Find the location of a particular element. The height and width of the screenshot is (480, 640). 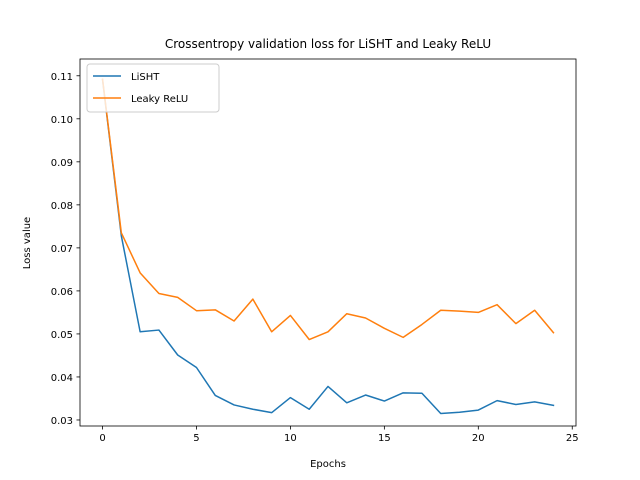

legend-label-1: Leaky ReLU is located at coordinates (159, 99).